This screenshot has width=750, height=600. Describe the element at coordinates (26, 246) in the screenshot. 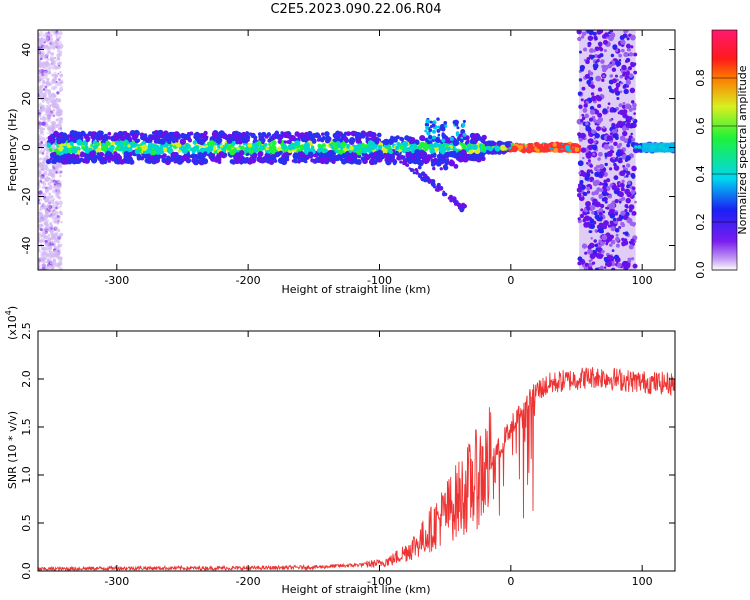

I see `spectrogram-ytick-label: -40` at that location.